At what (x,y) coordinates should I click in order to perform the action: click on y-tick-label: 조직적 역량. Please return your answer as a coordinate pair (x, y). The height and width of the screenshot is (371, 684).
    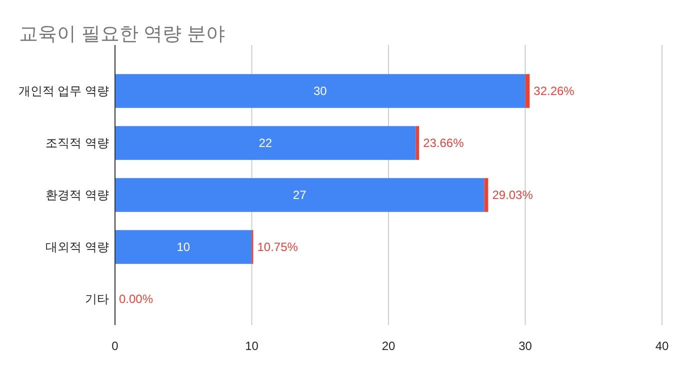
    Looking at the image, I should click on (77, 143).